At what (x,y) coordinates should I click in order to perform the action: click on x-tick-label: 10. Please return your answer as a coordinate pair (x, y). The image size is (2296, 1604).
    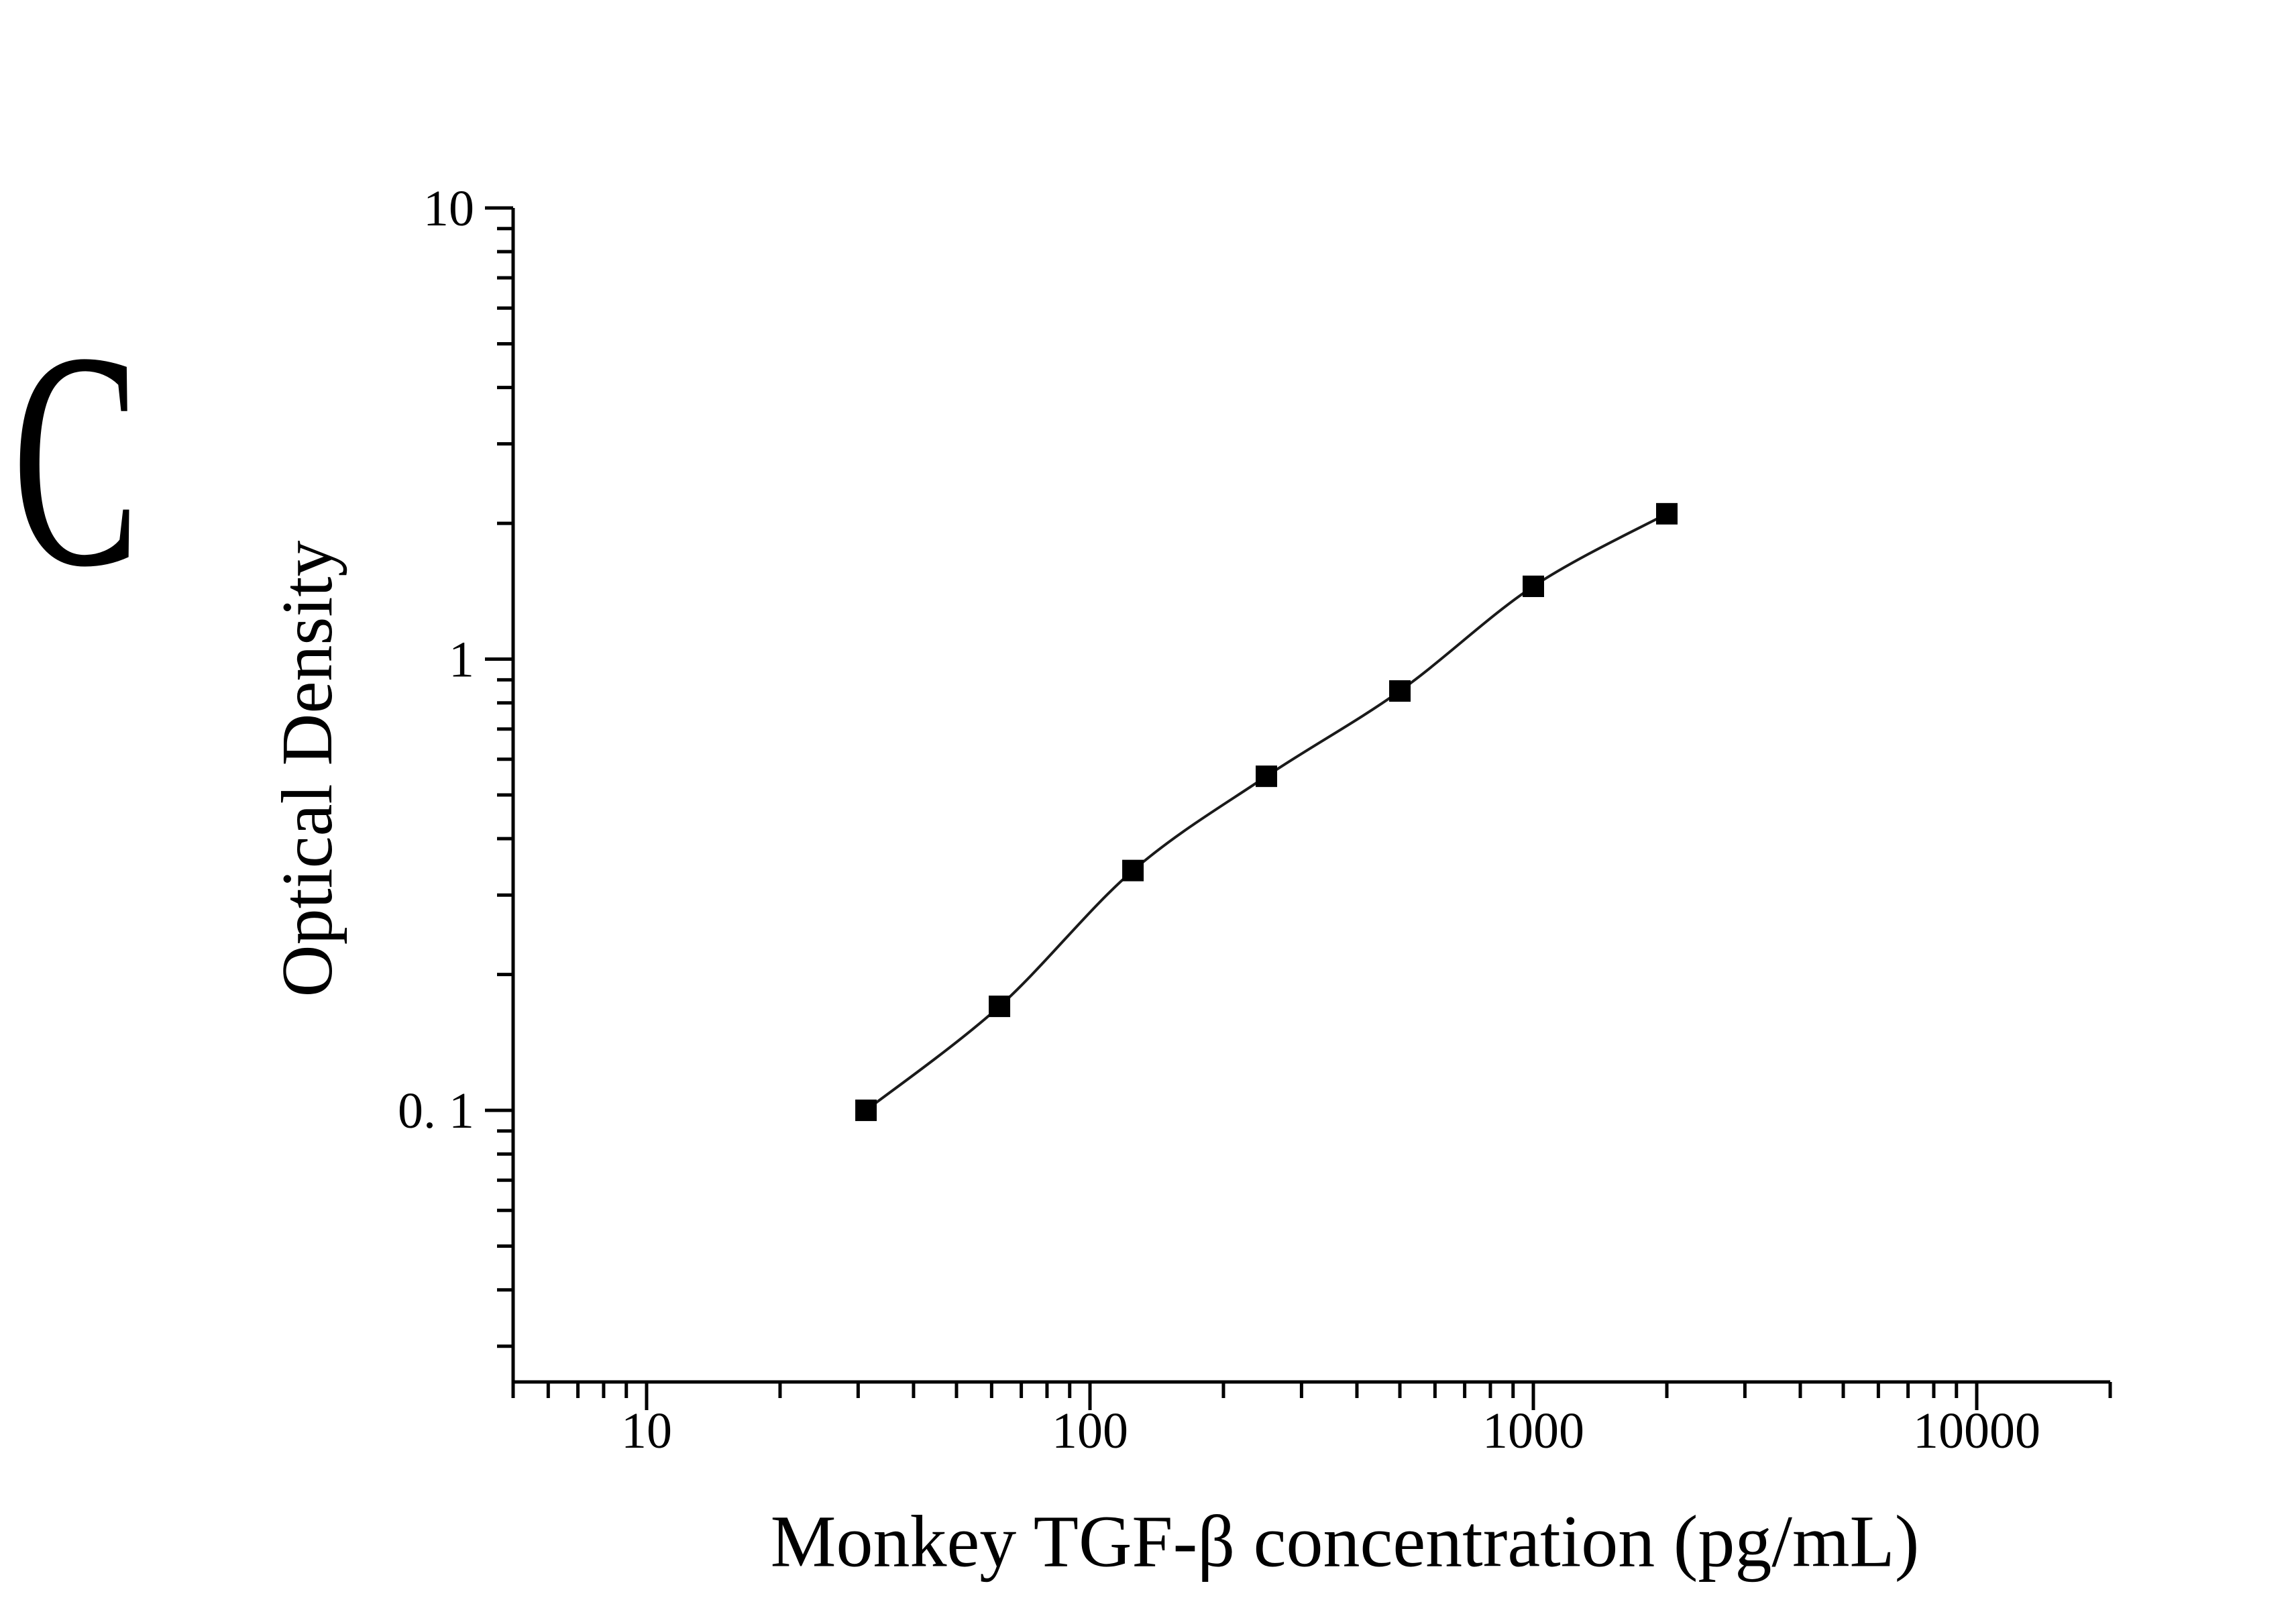
    Looking at the image, I should click on (646, 1431).